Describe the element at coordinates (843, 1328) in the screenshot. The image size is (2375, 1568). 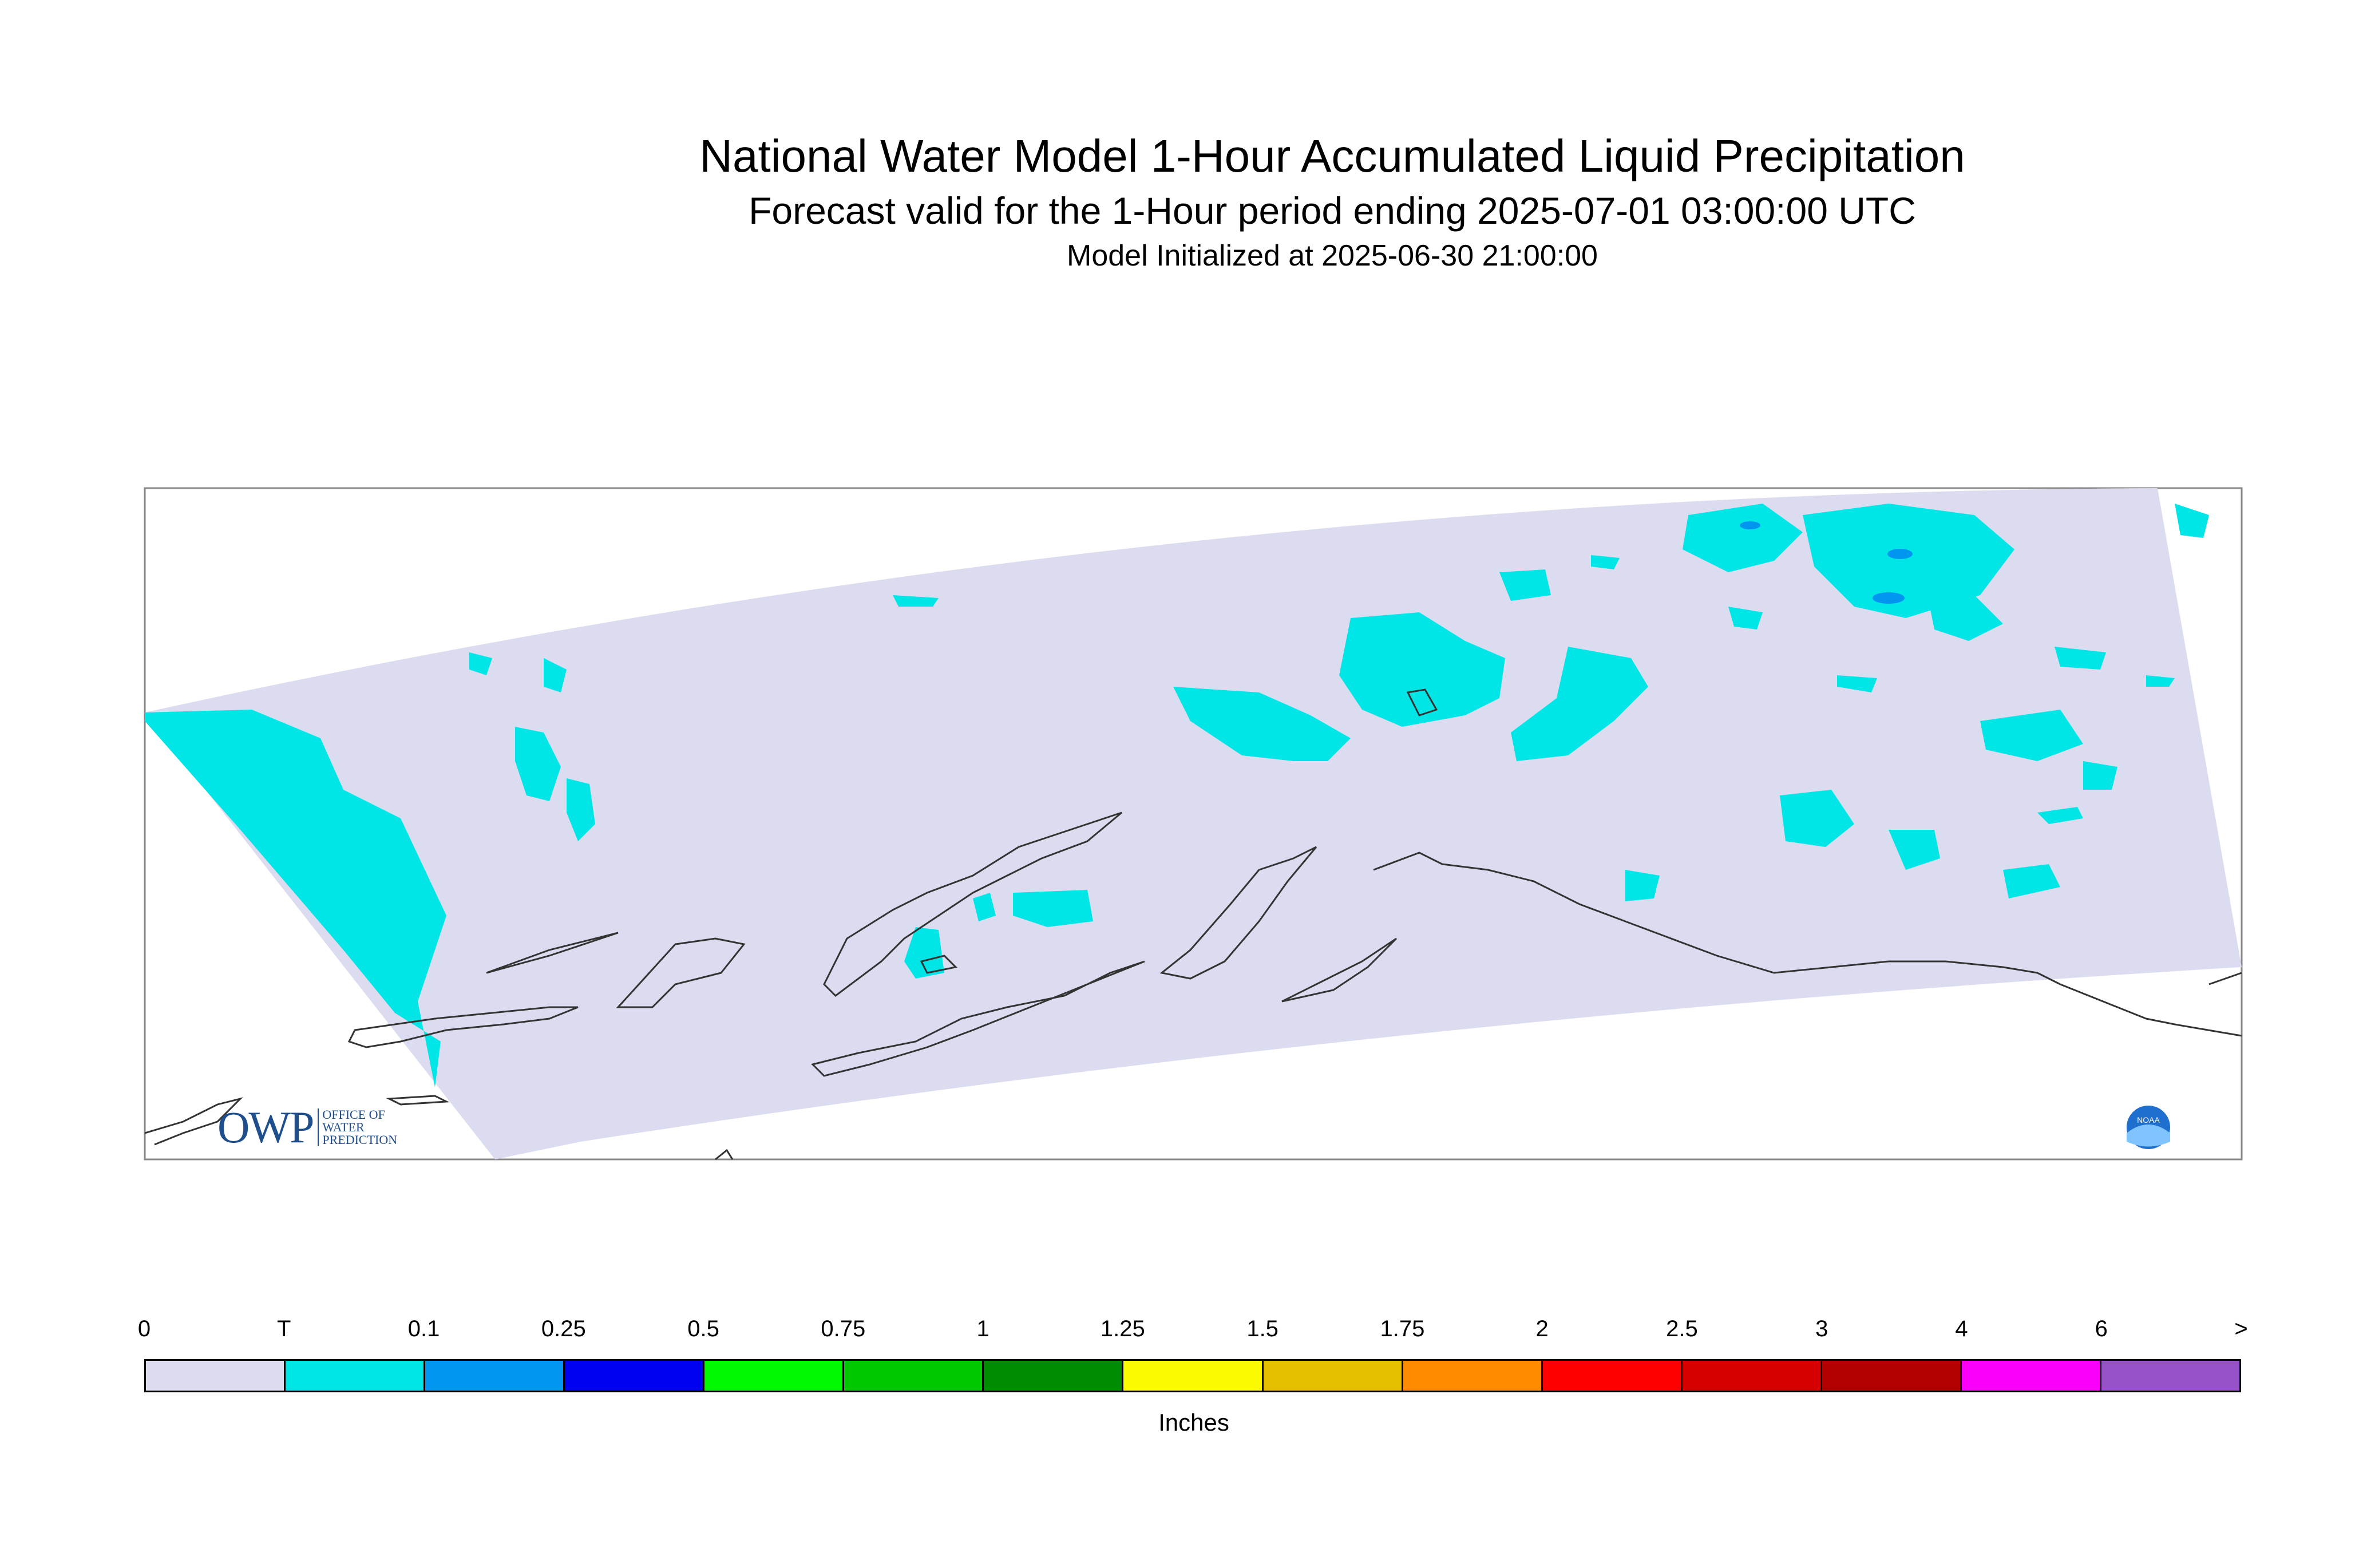
I see `colorbar-tick-label: 0.75` at that location.